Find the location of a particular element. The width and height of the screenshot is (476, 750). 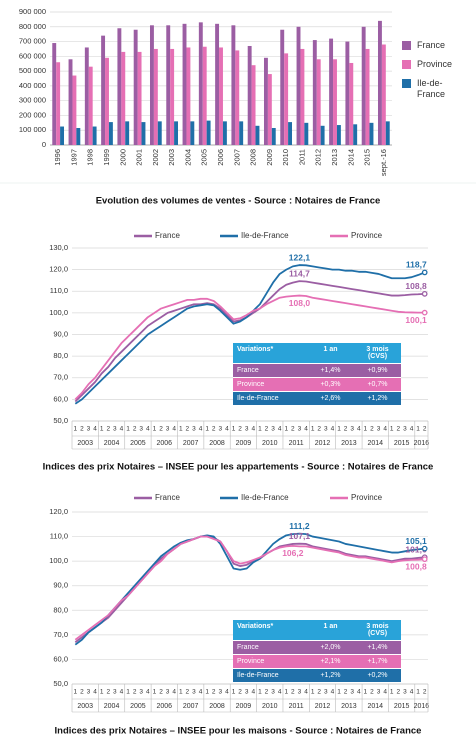

legend-label: Ile-de-France is located at coordinates (265, 235).